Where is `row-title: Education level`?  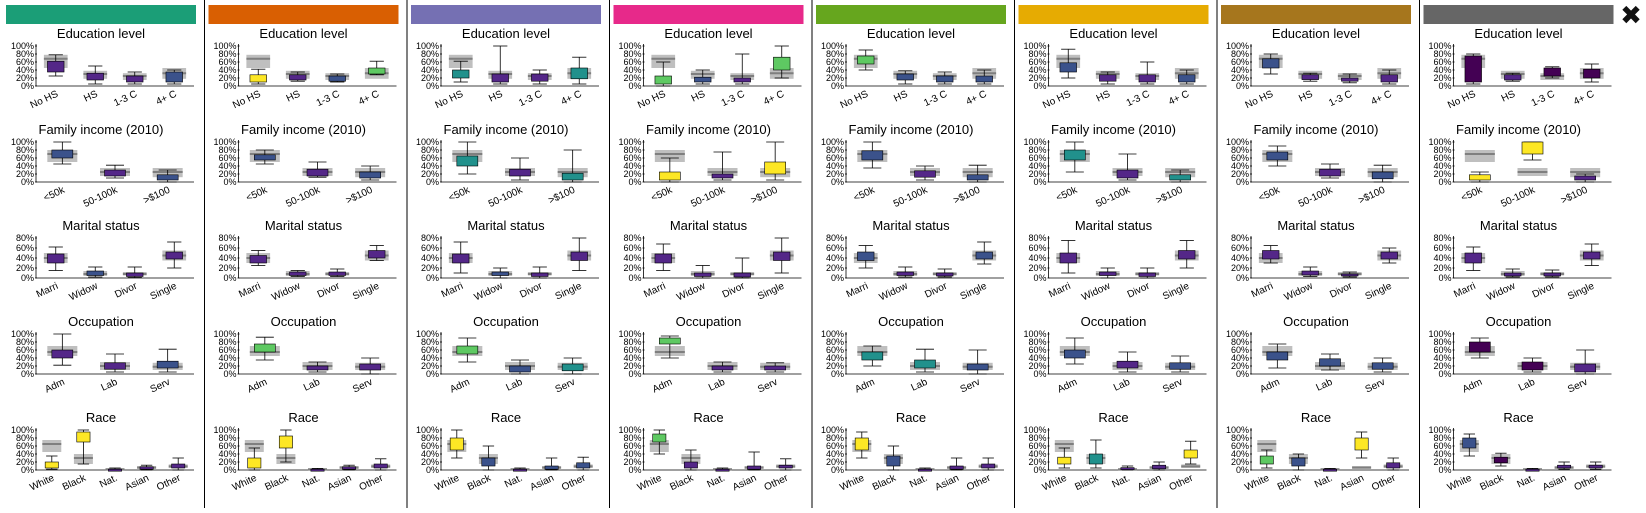
row-title: Education level is located at coordinates (101, 33).